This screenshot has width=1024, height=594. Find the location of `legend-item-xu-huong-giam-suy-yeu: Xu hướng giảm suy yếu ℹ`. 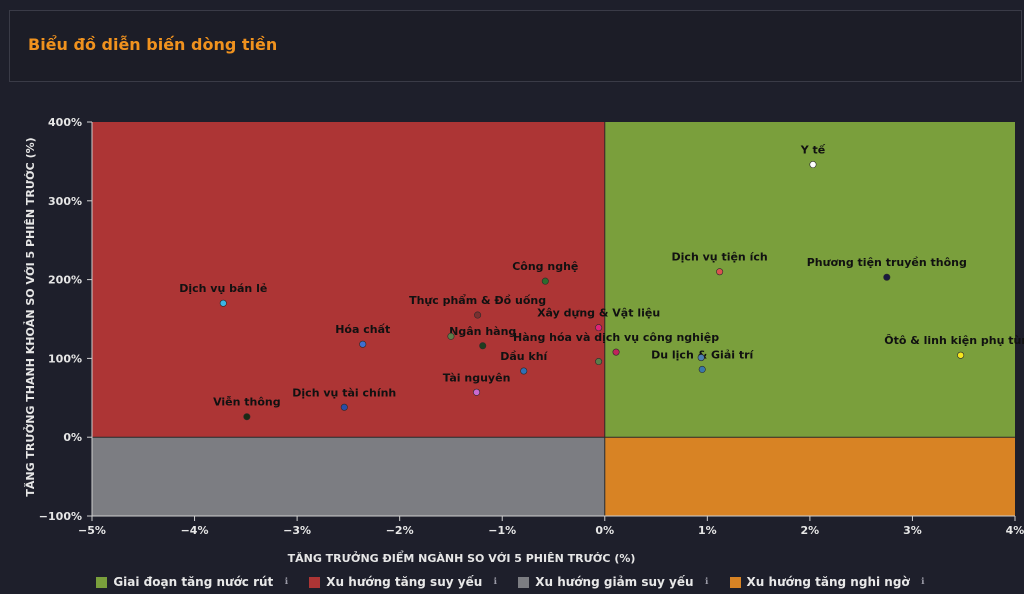

legend-item-xu-huong-giam-suy-yeu: Xu hướng giảm suy yếu ℹ is located at coordinates (614, 582).